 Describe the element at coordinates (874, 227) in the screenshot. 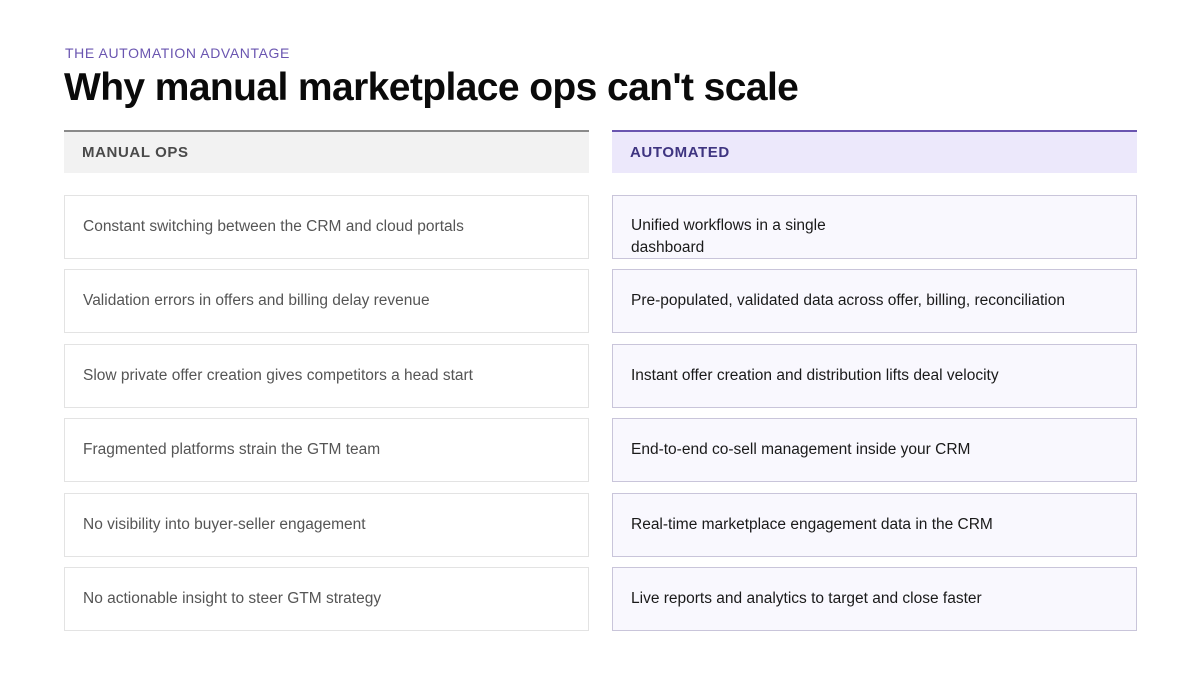

I see `automated-row: Unified workflows in a single dashboard` at that location.